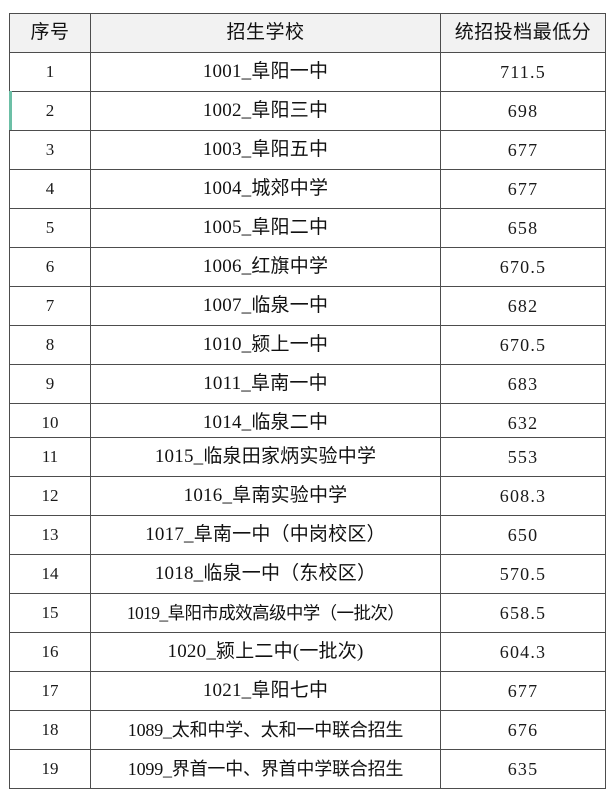 This screenshot has width=612, height=789. What do you see at coordinates (523, 613) in the screenshot?
I see `cell-score: 658.5` at bounding box center [523, 613].